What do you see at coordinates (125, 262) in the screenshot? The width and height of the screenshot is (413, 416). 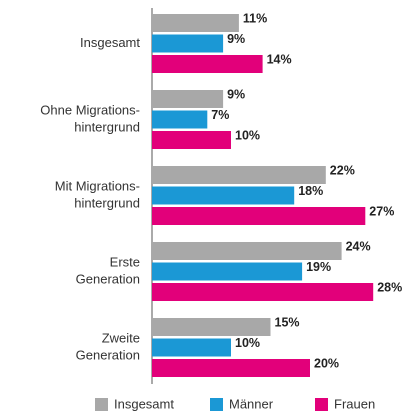 I see `category-label-line: Erste` at bounding box center [125, 262].